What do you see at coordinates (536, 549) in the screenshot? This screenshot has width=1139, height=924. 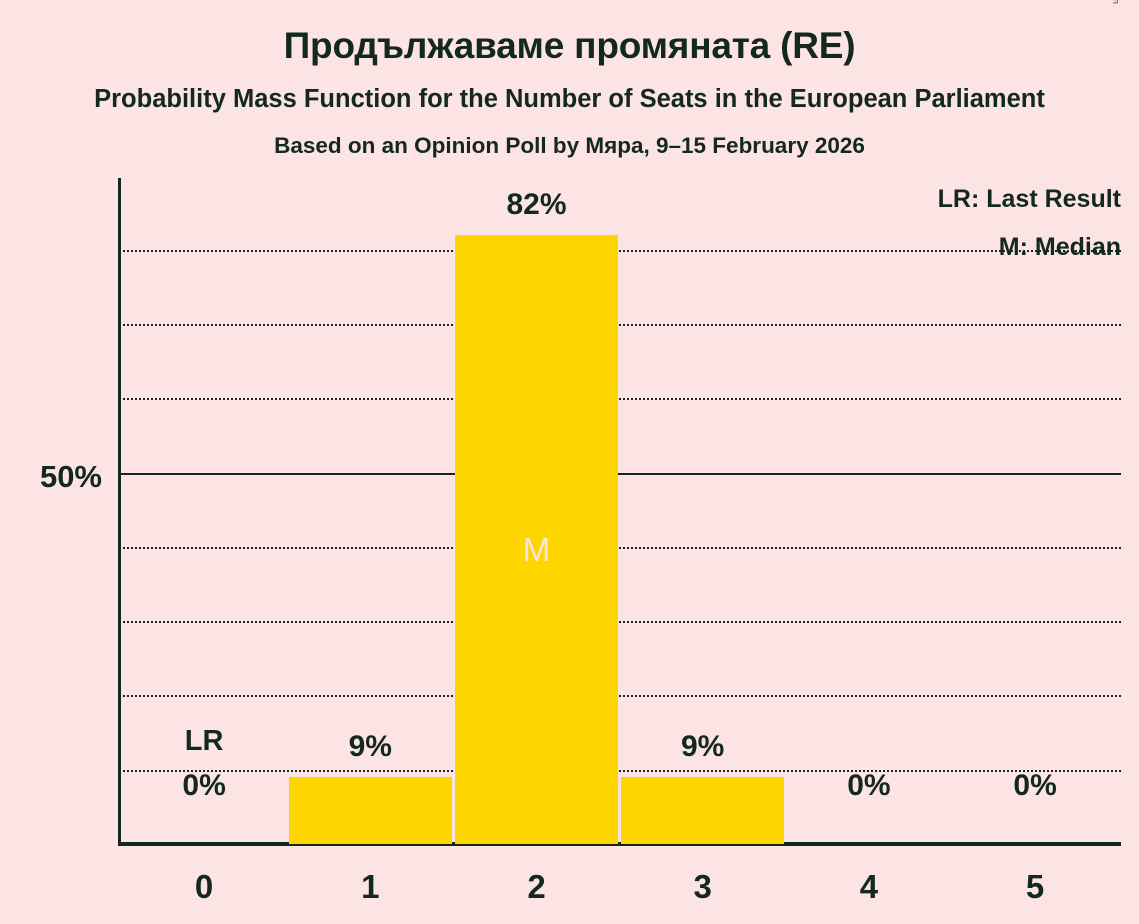 I see `median-marker: M` at bounding box center [536, 549].